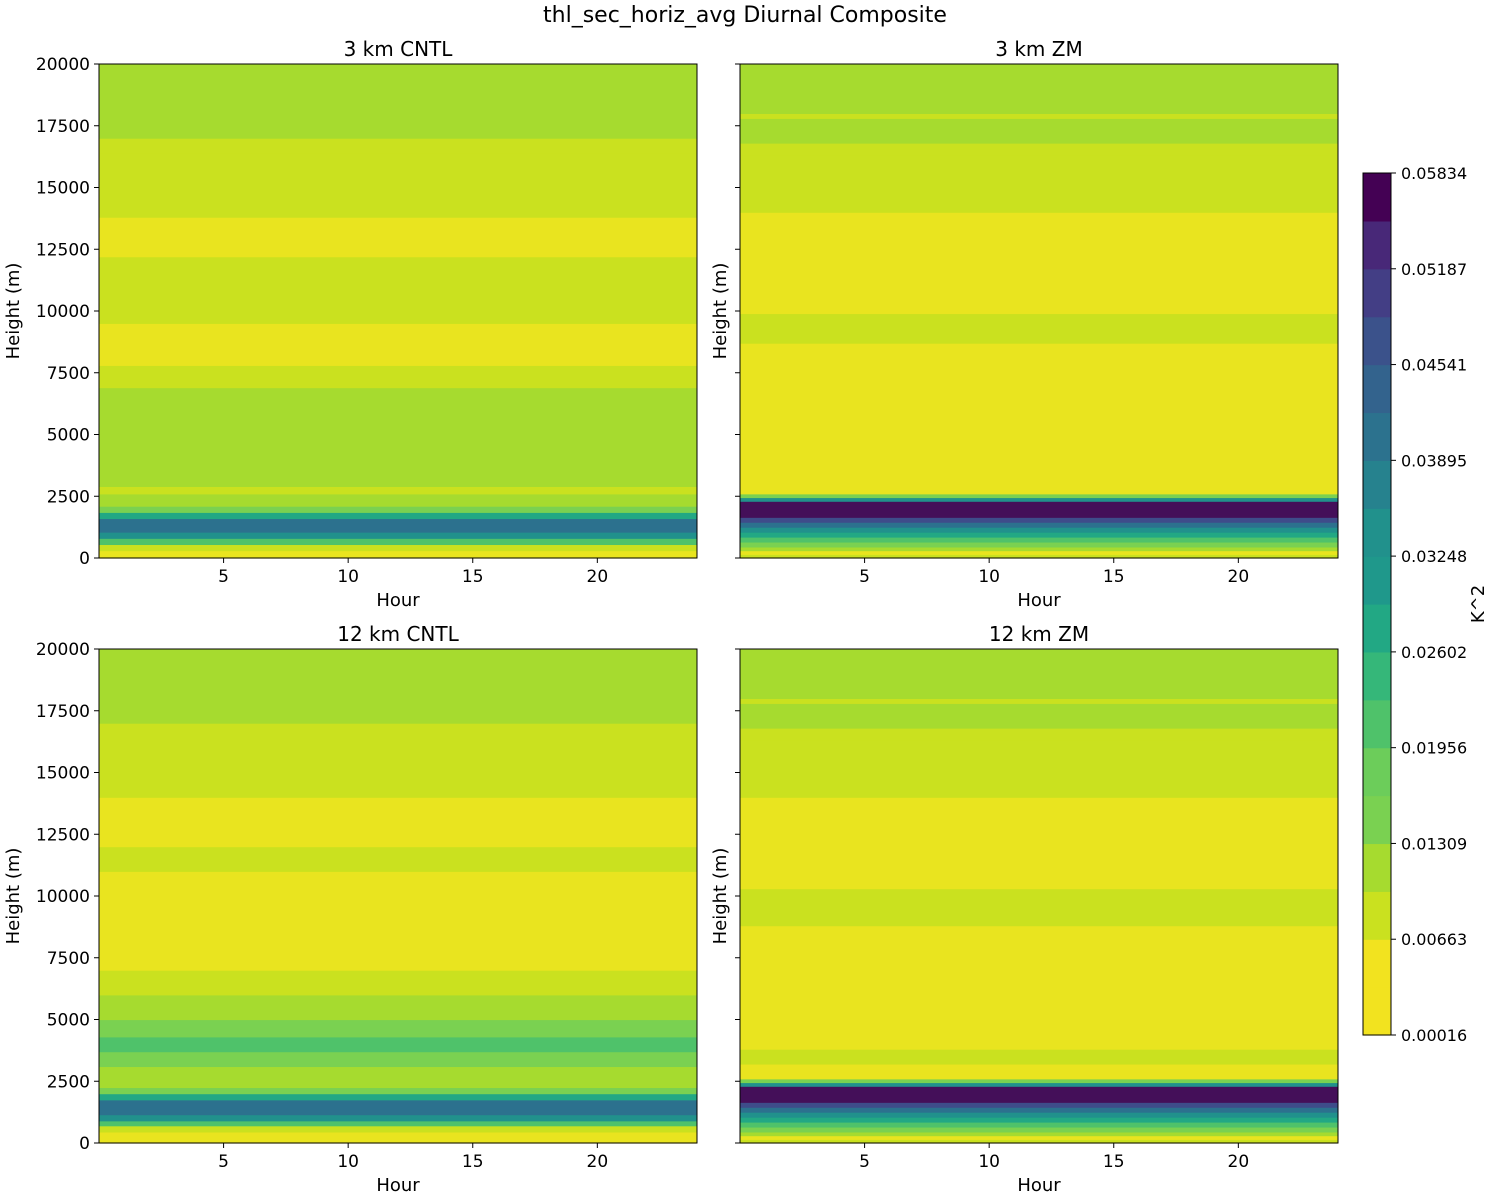 This screenshot has width=1500, height=1200. I want to click on panel-title: 3 km ZM, so click(1038, 49).